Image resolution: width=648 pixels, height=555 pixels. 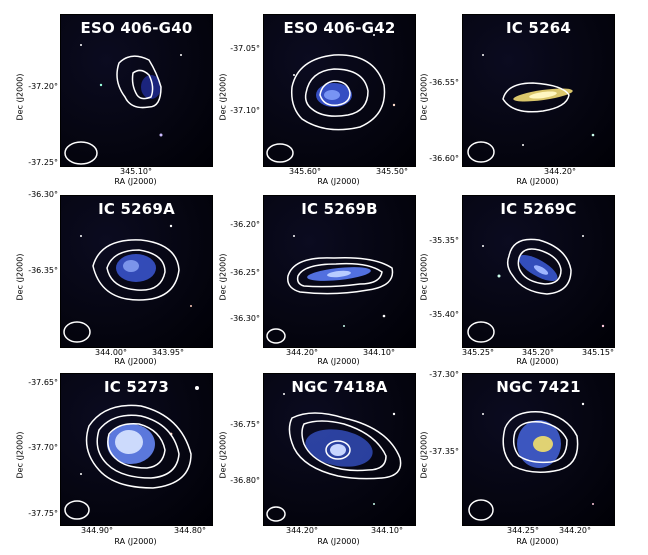 I want to click on y-tick-label: -37.75°, so click(x=43, y=513).